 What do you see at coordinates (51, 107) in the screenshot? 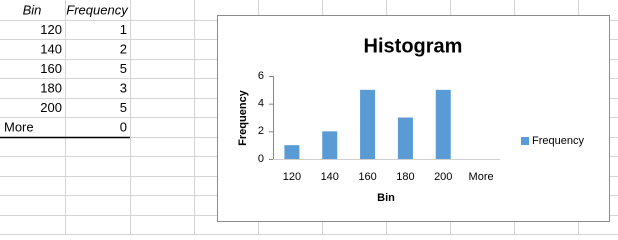
I see `table-cell: 200` at bounding box center [51, 107].